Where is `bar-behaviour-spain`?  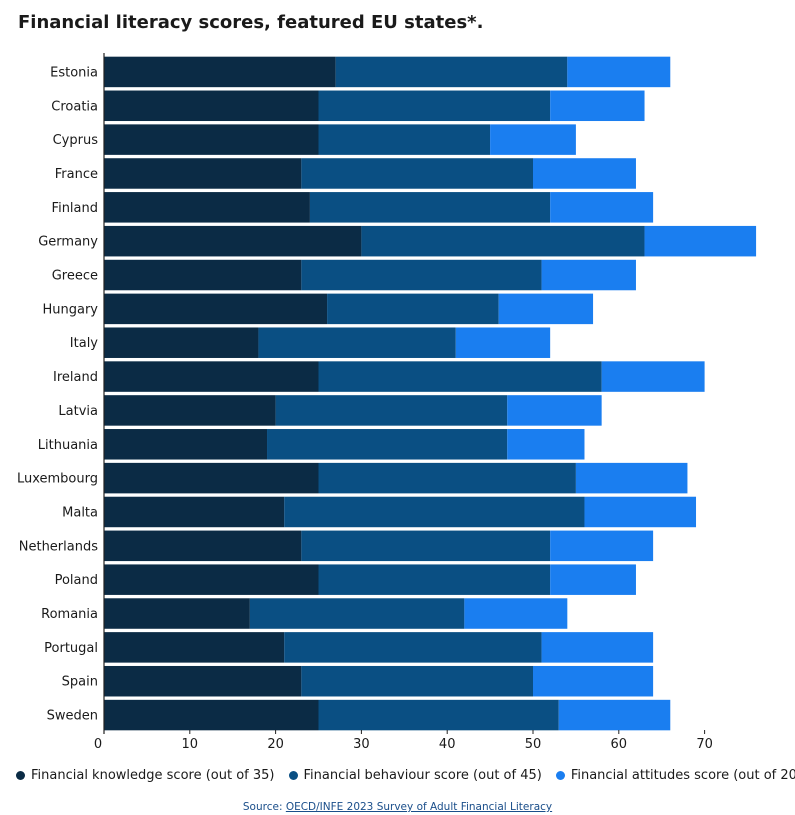
bar-behaviour-spain is located at coordinates (417, 681).